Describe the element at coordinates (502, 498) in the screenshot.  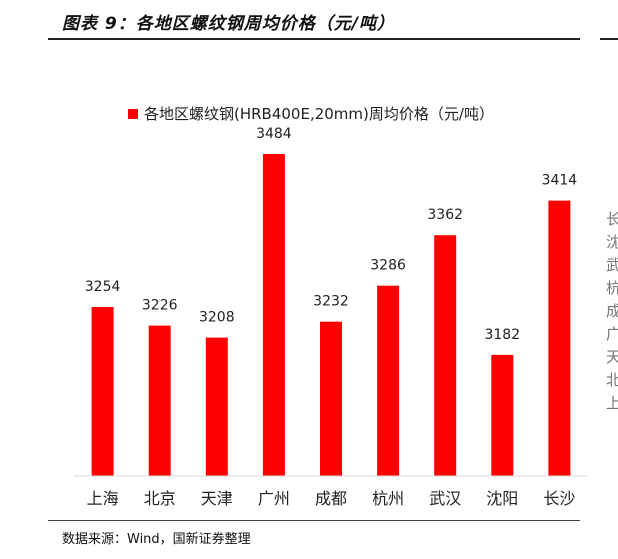
I see `category-label: 沈阳` at that location.